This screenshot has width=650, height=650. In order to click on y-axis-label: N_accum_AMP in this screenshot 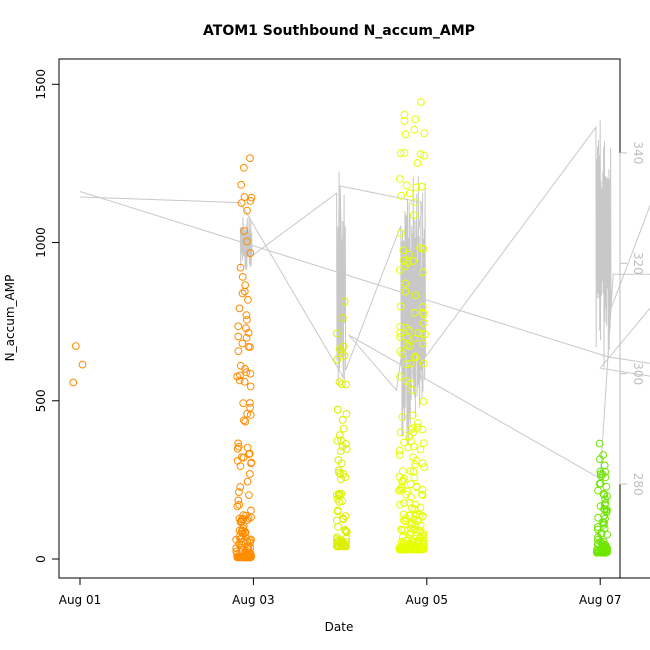, I will do `click(10, 318)`.